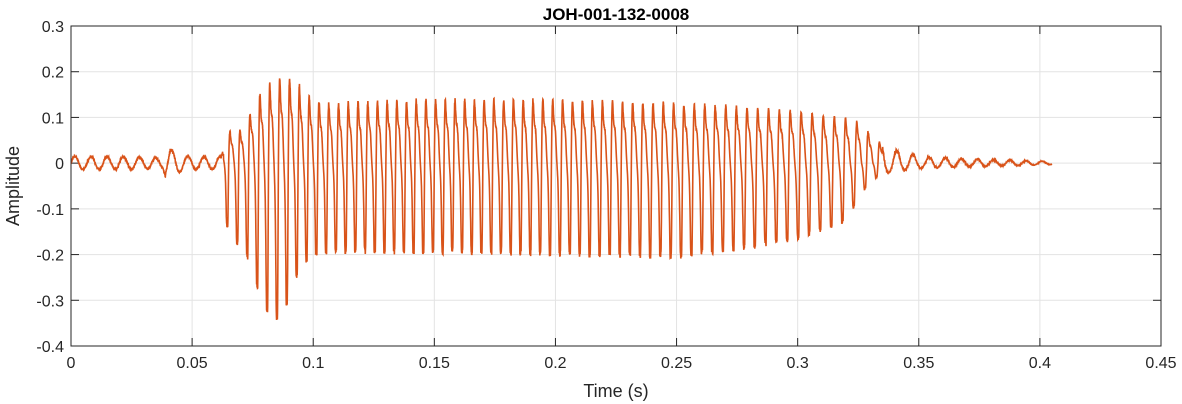  I want to click on x-tick-label: 0.3, so click(798, 363).